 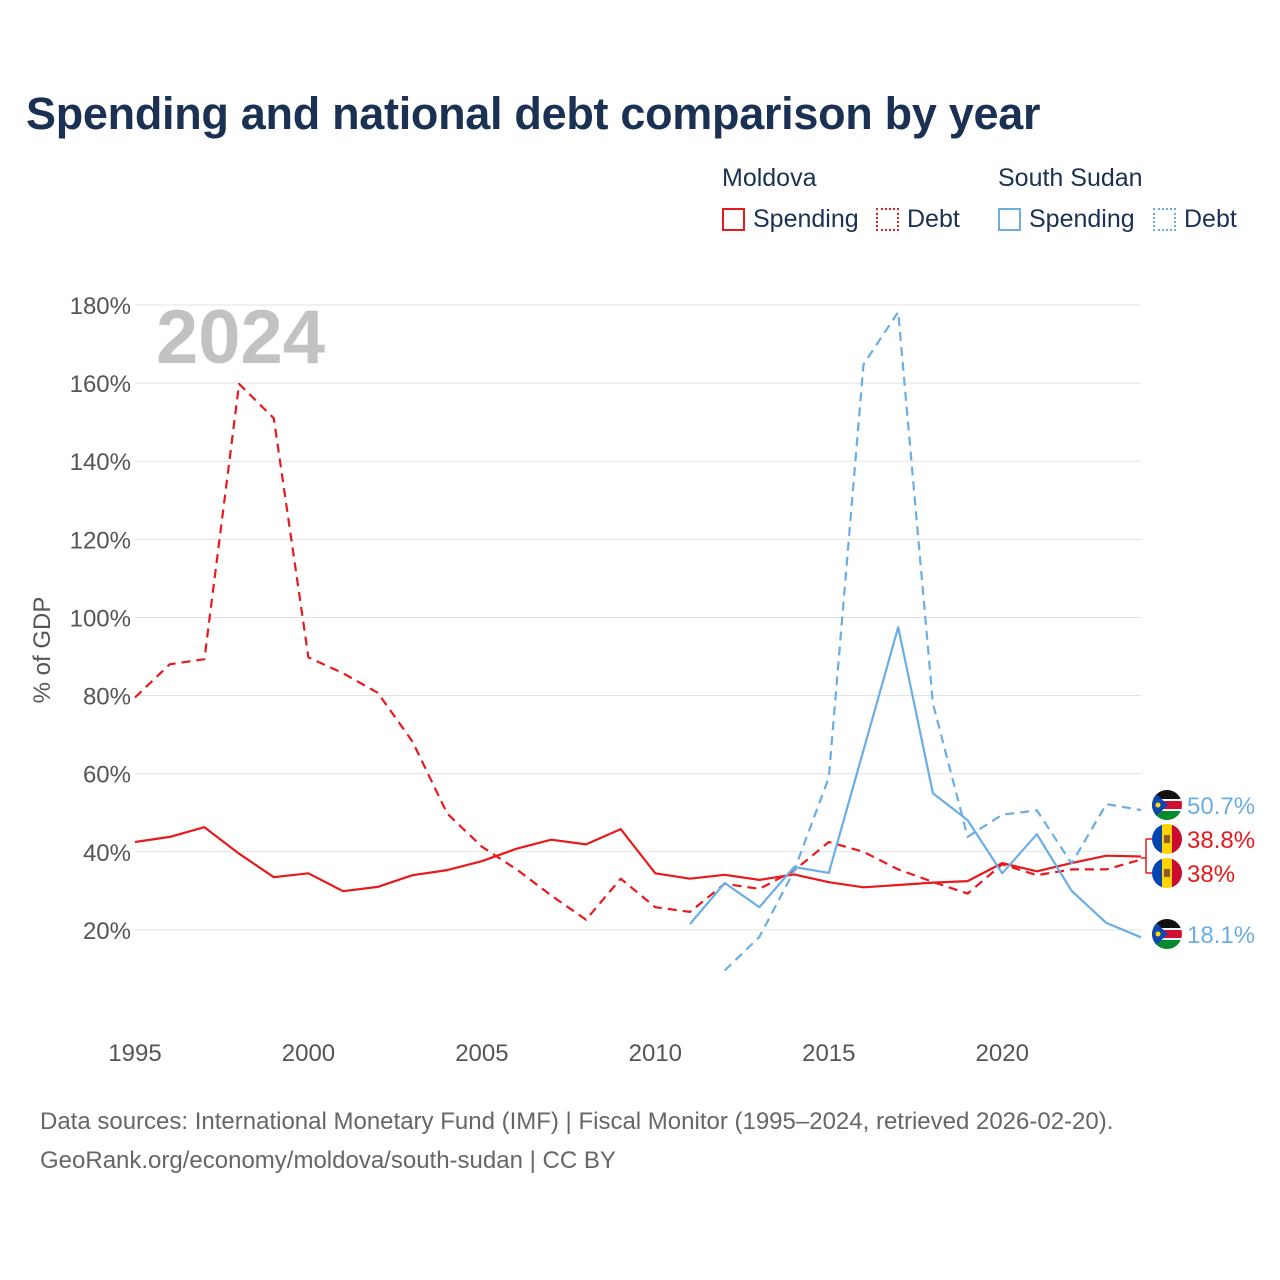 I want to click on y-tick-label: 180%, so click(x=100, y=306).